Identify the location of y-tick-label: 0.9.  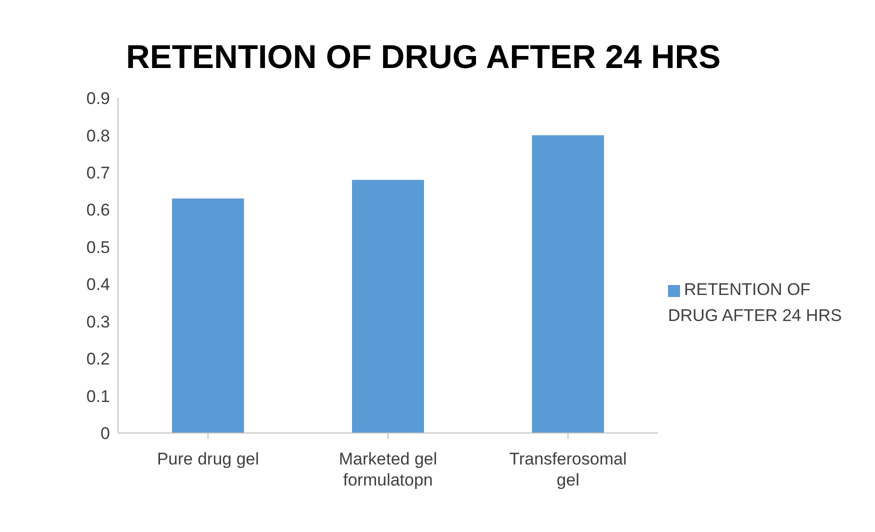
(98, 98).